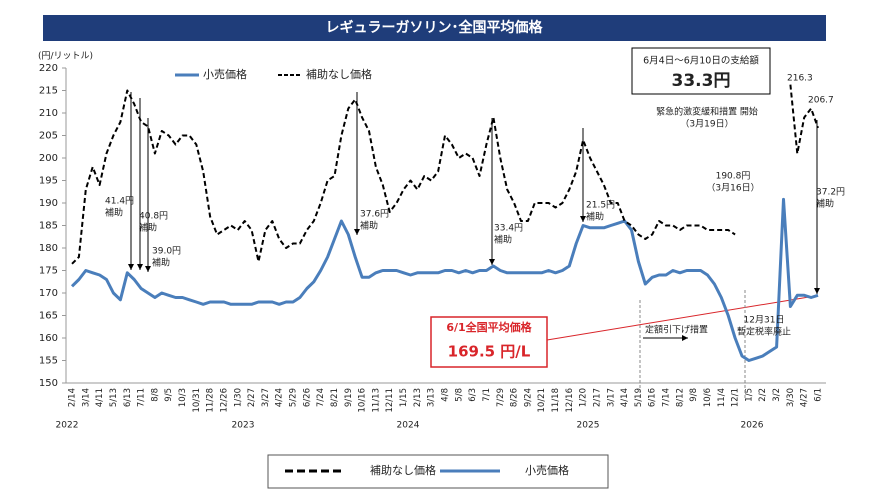  I want to click on x-tick-label: 10/31, so click(197, 400).